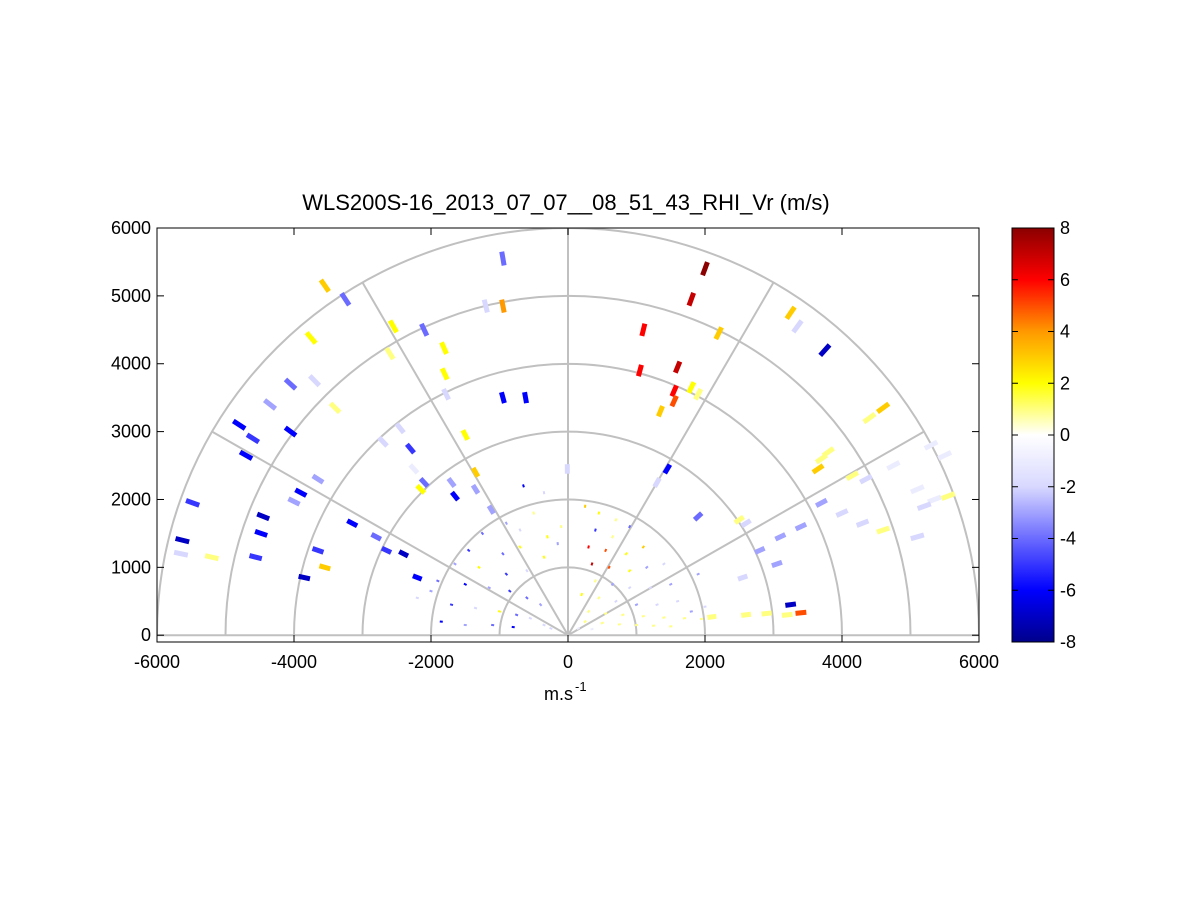  Describe the element at coordinates (465, 459) in the screenshot. I see `grid-spoke` at that location.